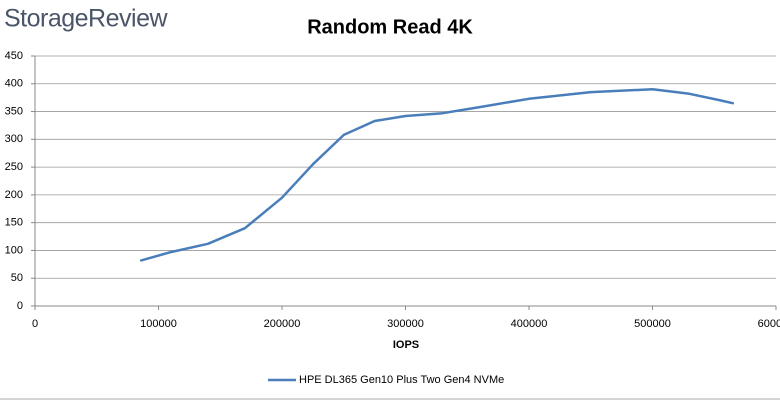 The width and height of the screenshot is (780, 401). Describe the element at coordinates (282, 324) in the screenshot. I see `x-tick-label: 200000` at that location.